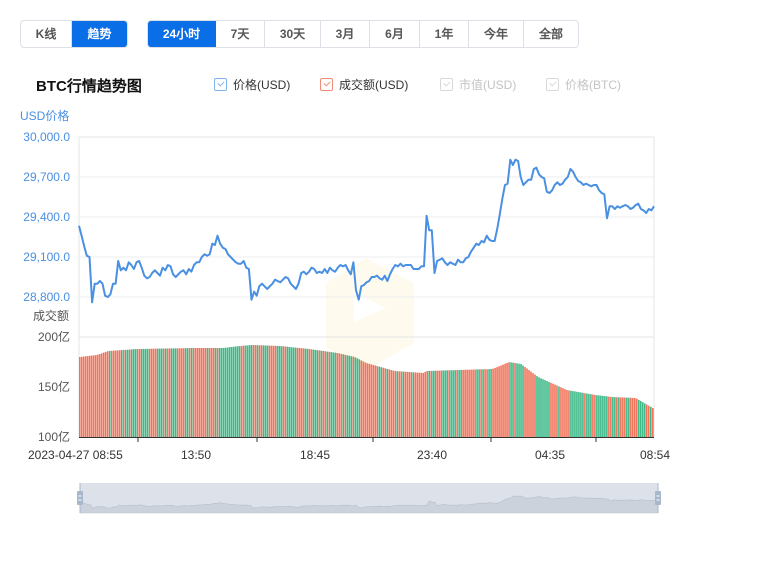 The width and height of the screenshot is (780, 563). What do you see at coordinates (550, 455) in the screenshot?
I see `x-tick-label: 04:35` at bounding box center [550, 455].